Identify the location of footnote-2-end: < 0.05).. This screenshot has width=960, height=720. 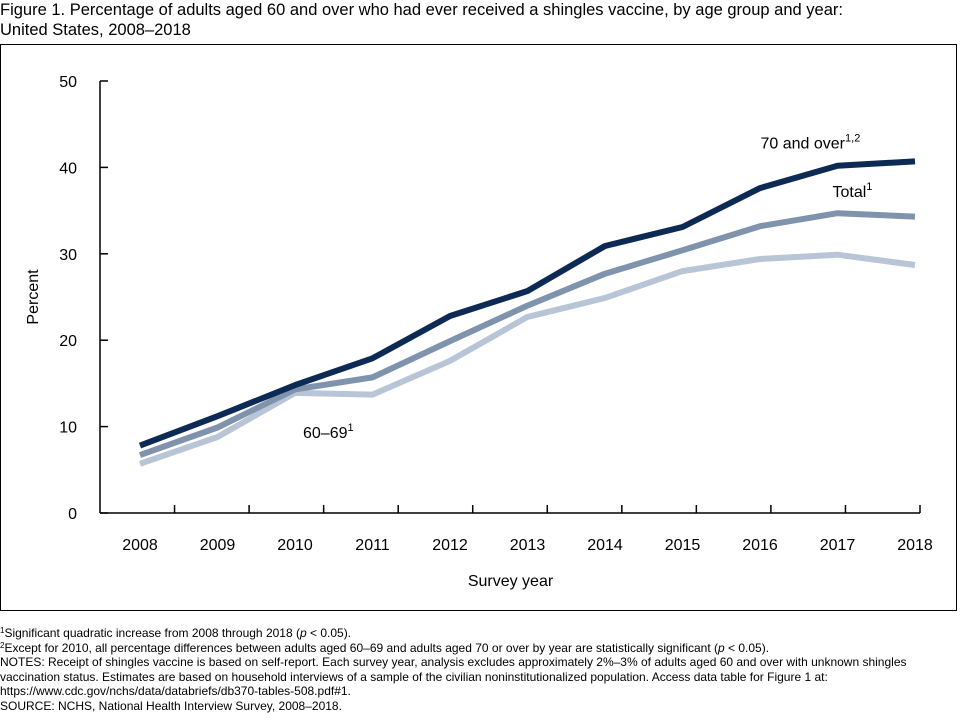
(747, 647).